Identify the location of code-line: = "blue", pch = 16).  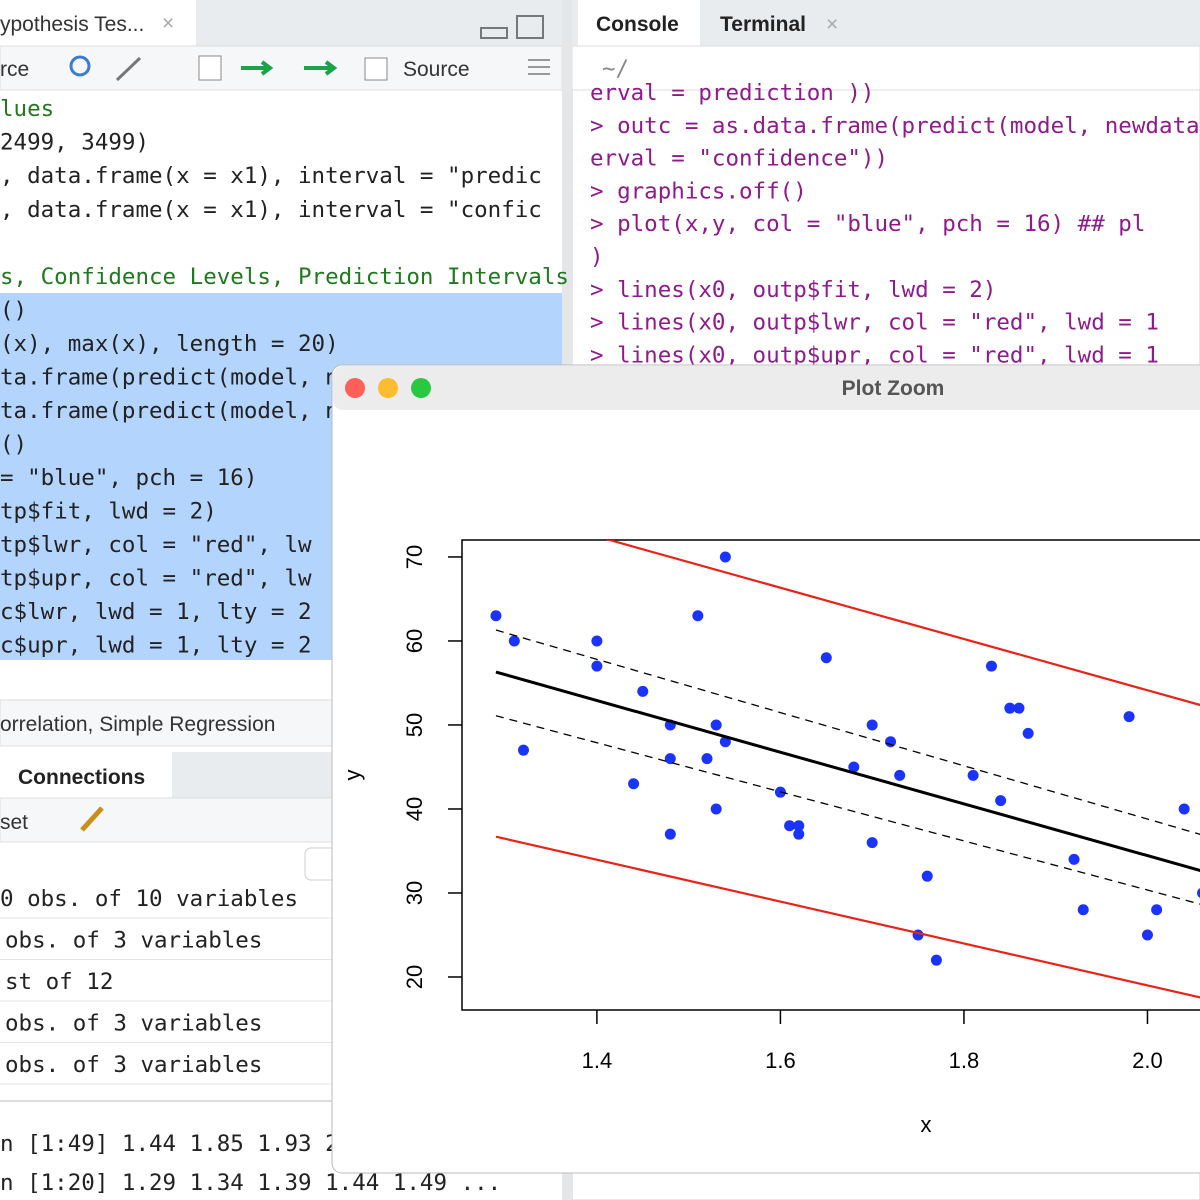
(128, 478).